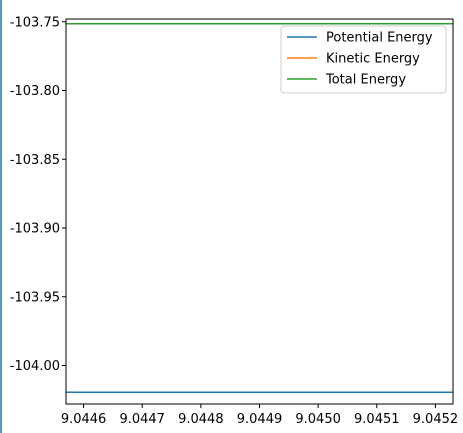  Describe the element at coordinates (84, 419) in the screenshot. I see `x-tick-label: 9.0446` at that location.